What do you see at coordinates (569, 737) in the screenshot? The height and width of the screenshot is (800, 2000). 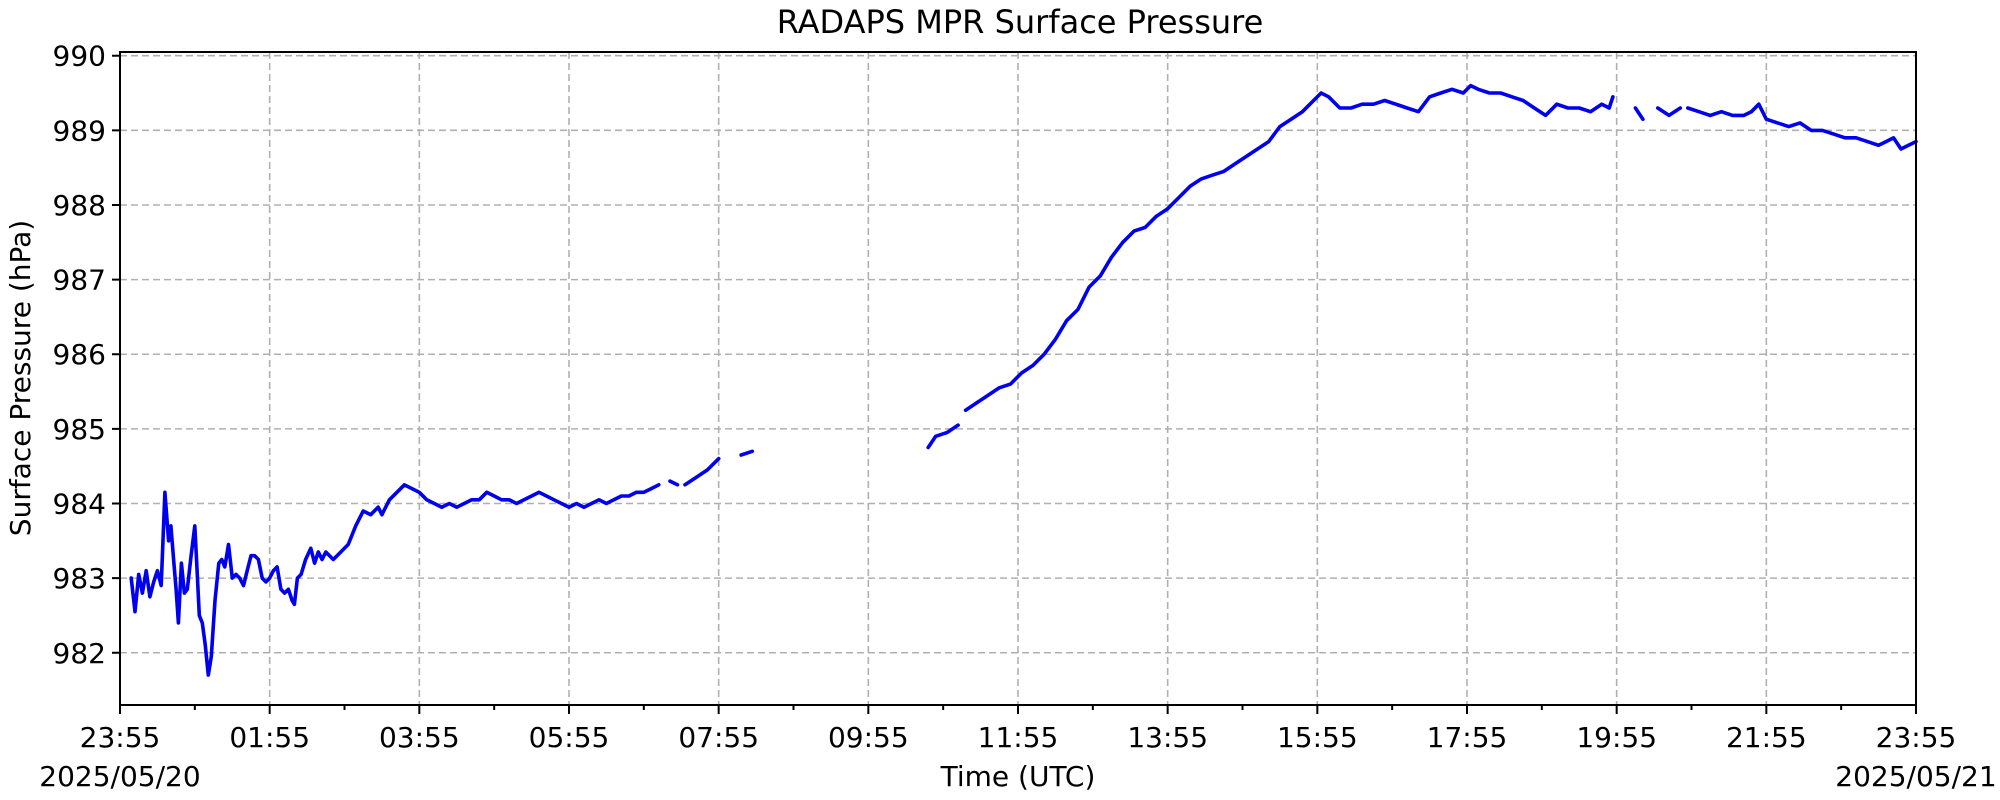 I see `x-tick-label: 05:55` at bounding box center [569, 737].